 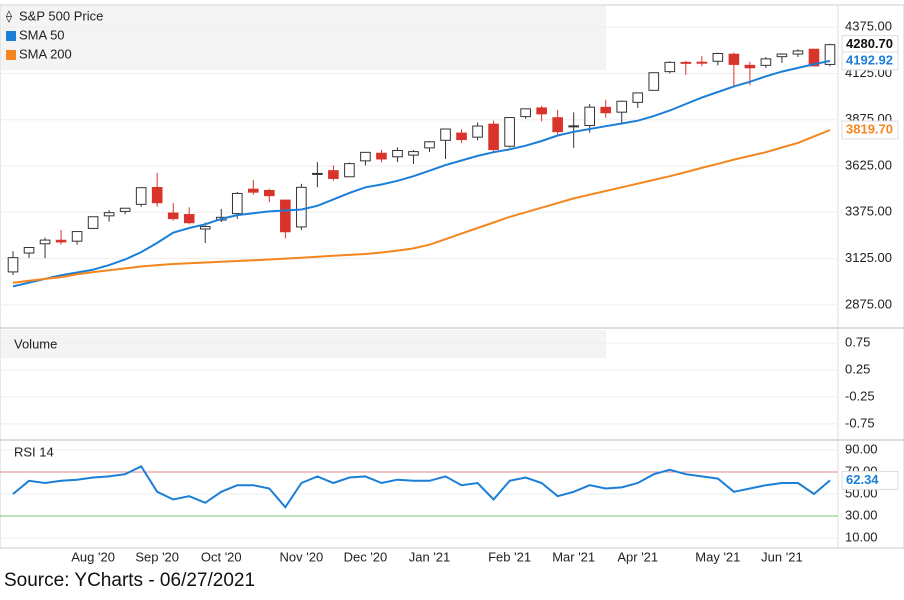 I want to click on panel-title: Volume, so click(x=35, y=343).